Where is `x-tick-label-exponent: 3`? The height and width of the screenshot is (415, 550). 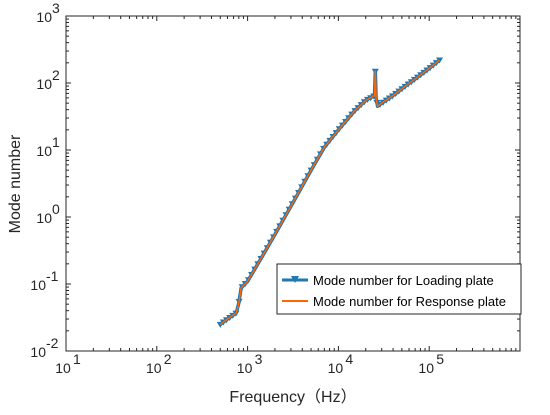
x-tick-label-exponent: 3 is located at coordinates (259, 359).